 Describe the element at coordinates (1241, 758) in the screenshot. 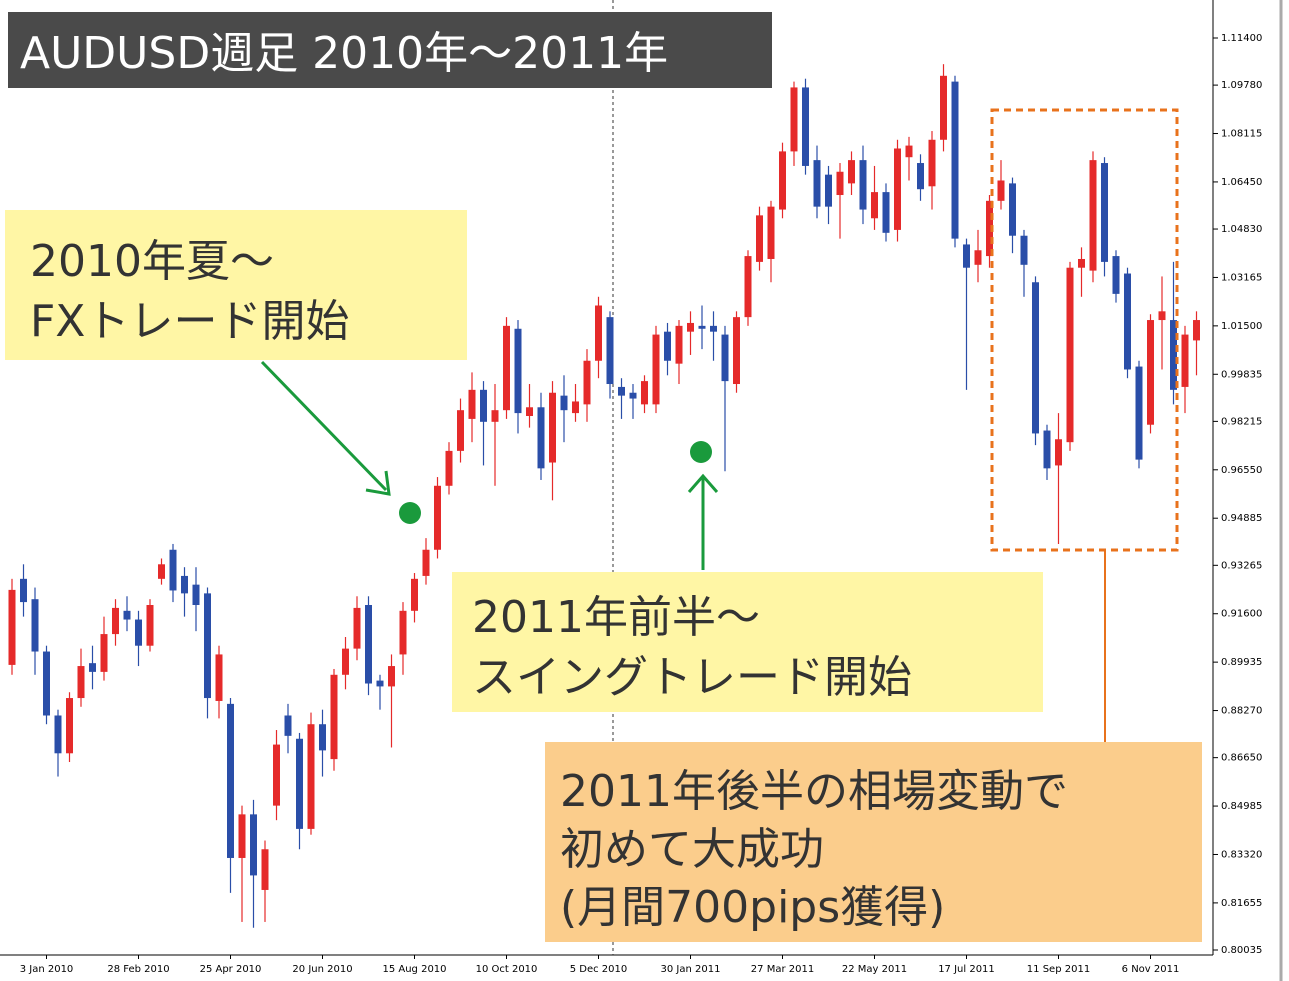

I see `y-tick-label: 0.86650` at that location.